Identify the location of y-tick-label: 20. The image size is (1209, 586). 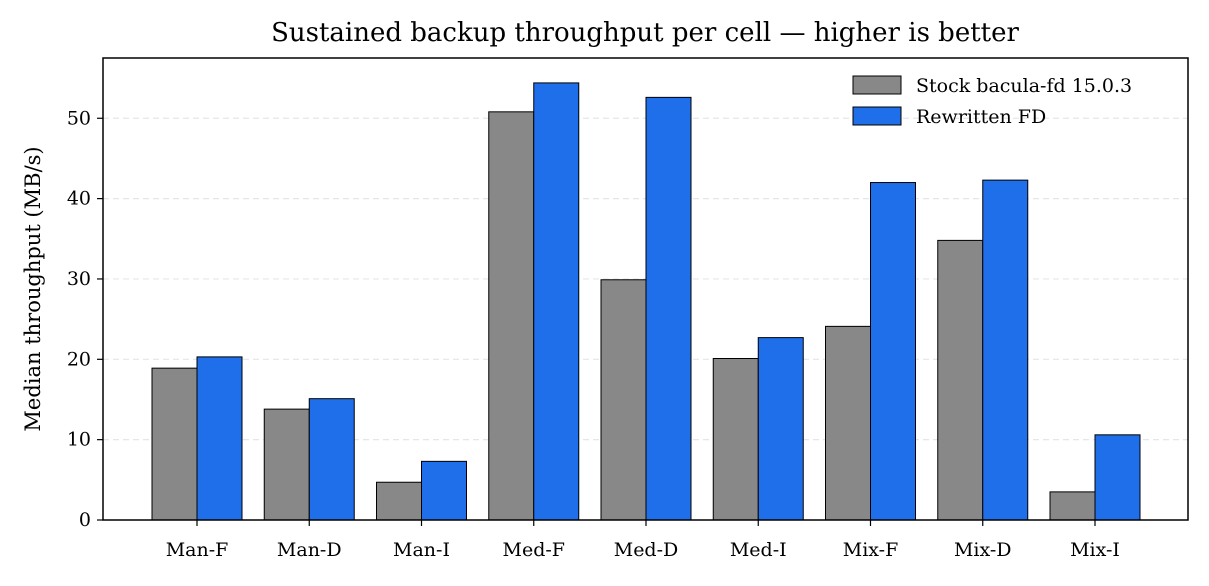
(79, 359).